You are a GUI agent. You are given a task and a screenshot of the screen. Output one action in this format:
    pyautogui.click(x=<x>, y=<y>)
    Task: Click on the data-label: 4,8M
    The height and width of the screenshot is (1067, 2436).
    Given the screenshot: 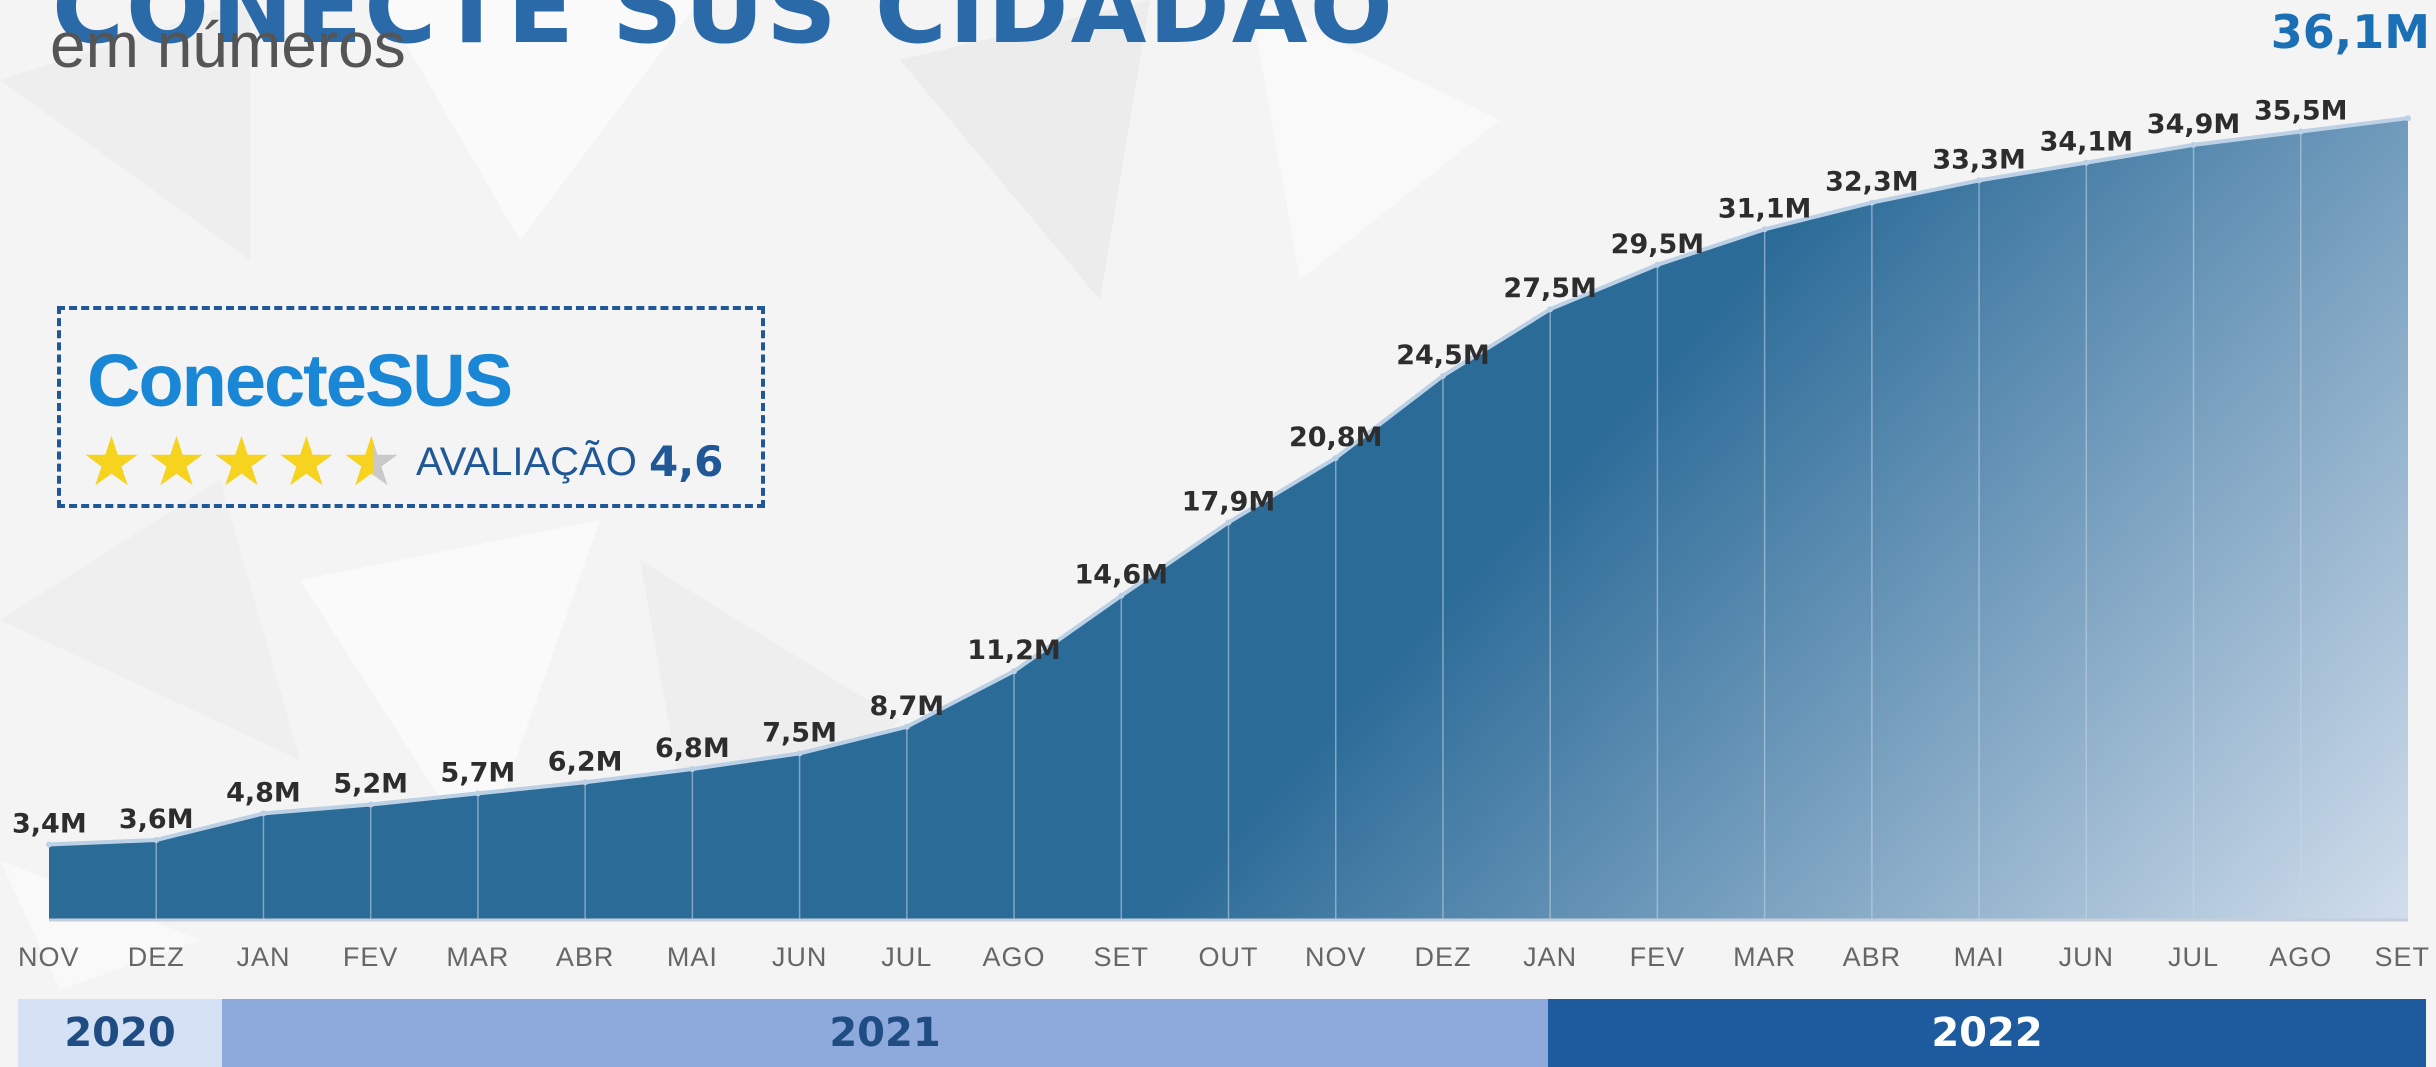 What is the action you would take?
    pyautogui.click(x=263, y=792)
    